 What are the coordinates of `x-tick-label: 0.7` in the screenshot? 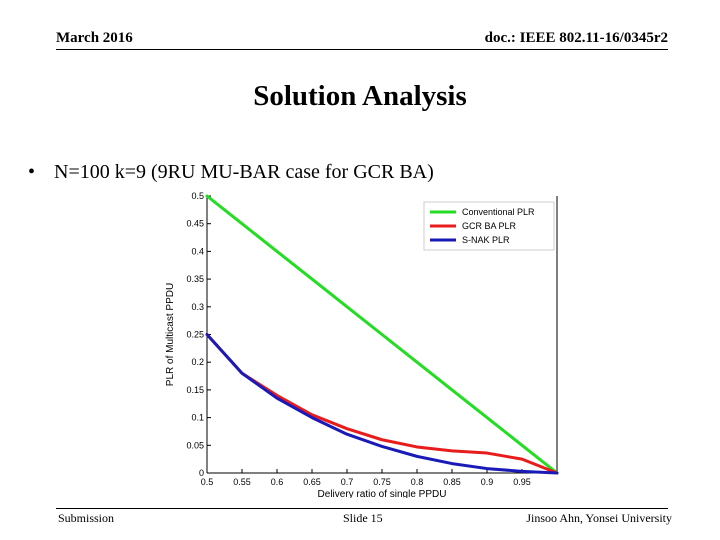 It's located at (347, 482).